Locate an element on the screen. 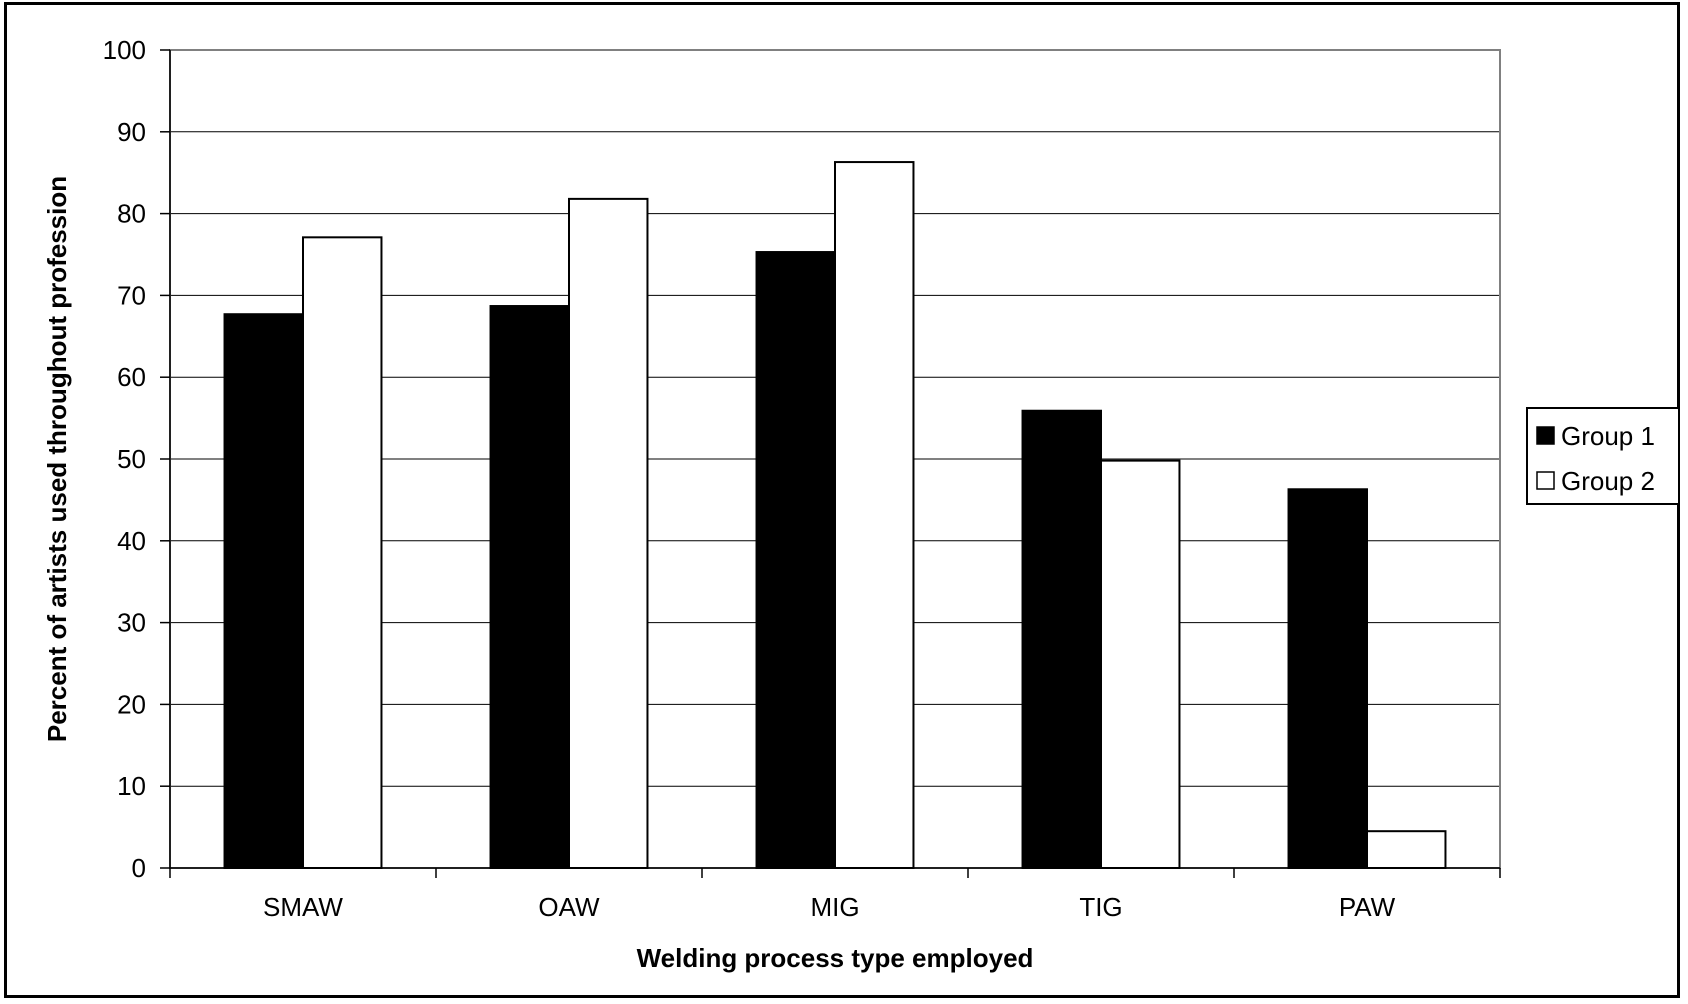 Image resolution: width=1688 pixels, height=1004 pixels. bar-group-2-paw is located at coordinates (1406, 850).